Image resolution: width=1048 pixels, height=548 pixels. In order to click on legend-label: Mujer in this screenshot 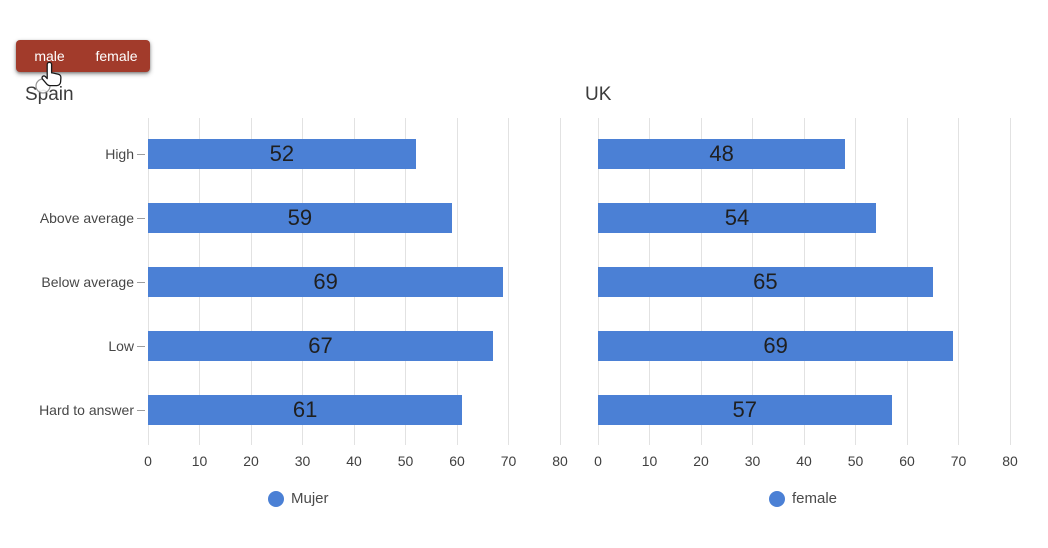, I will do `click(310, 498)`.